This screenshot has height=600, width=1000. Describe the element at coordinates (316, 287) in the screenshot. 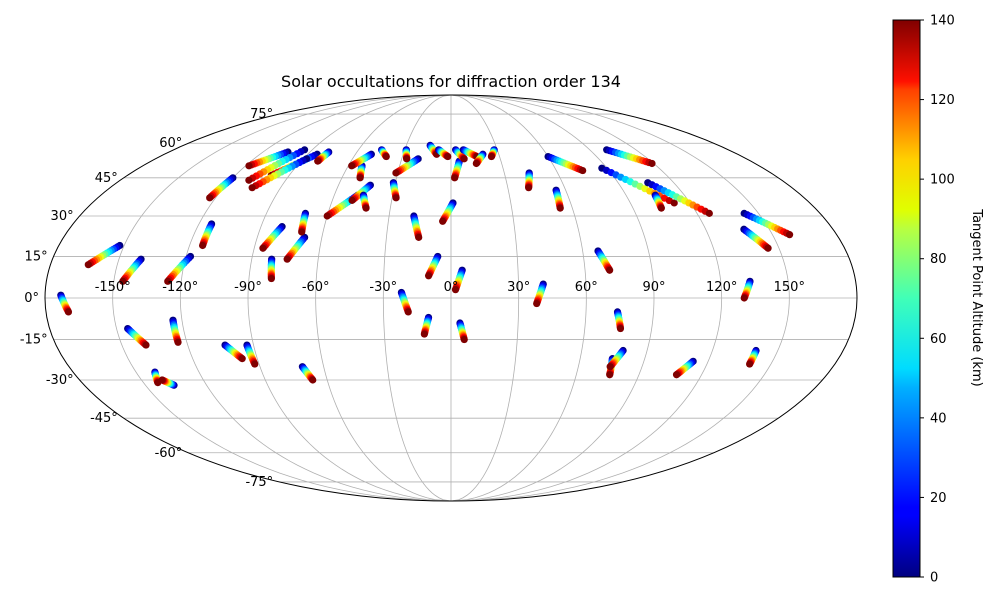

I see `longitude-tick-label: -60°` at that location.